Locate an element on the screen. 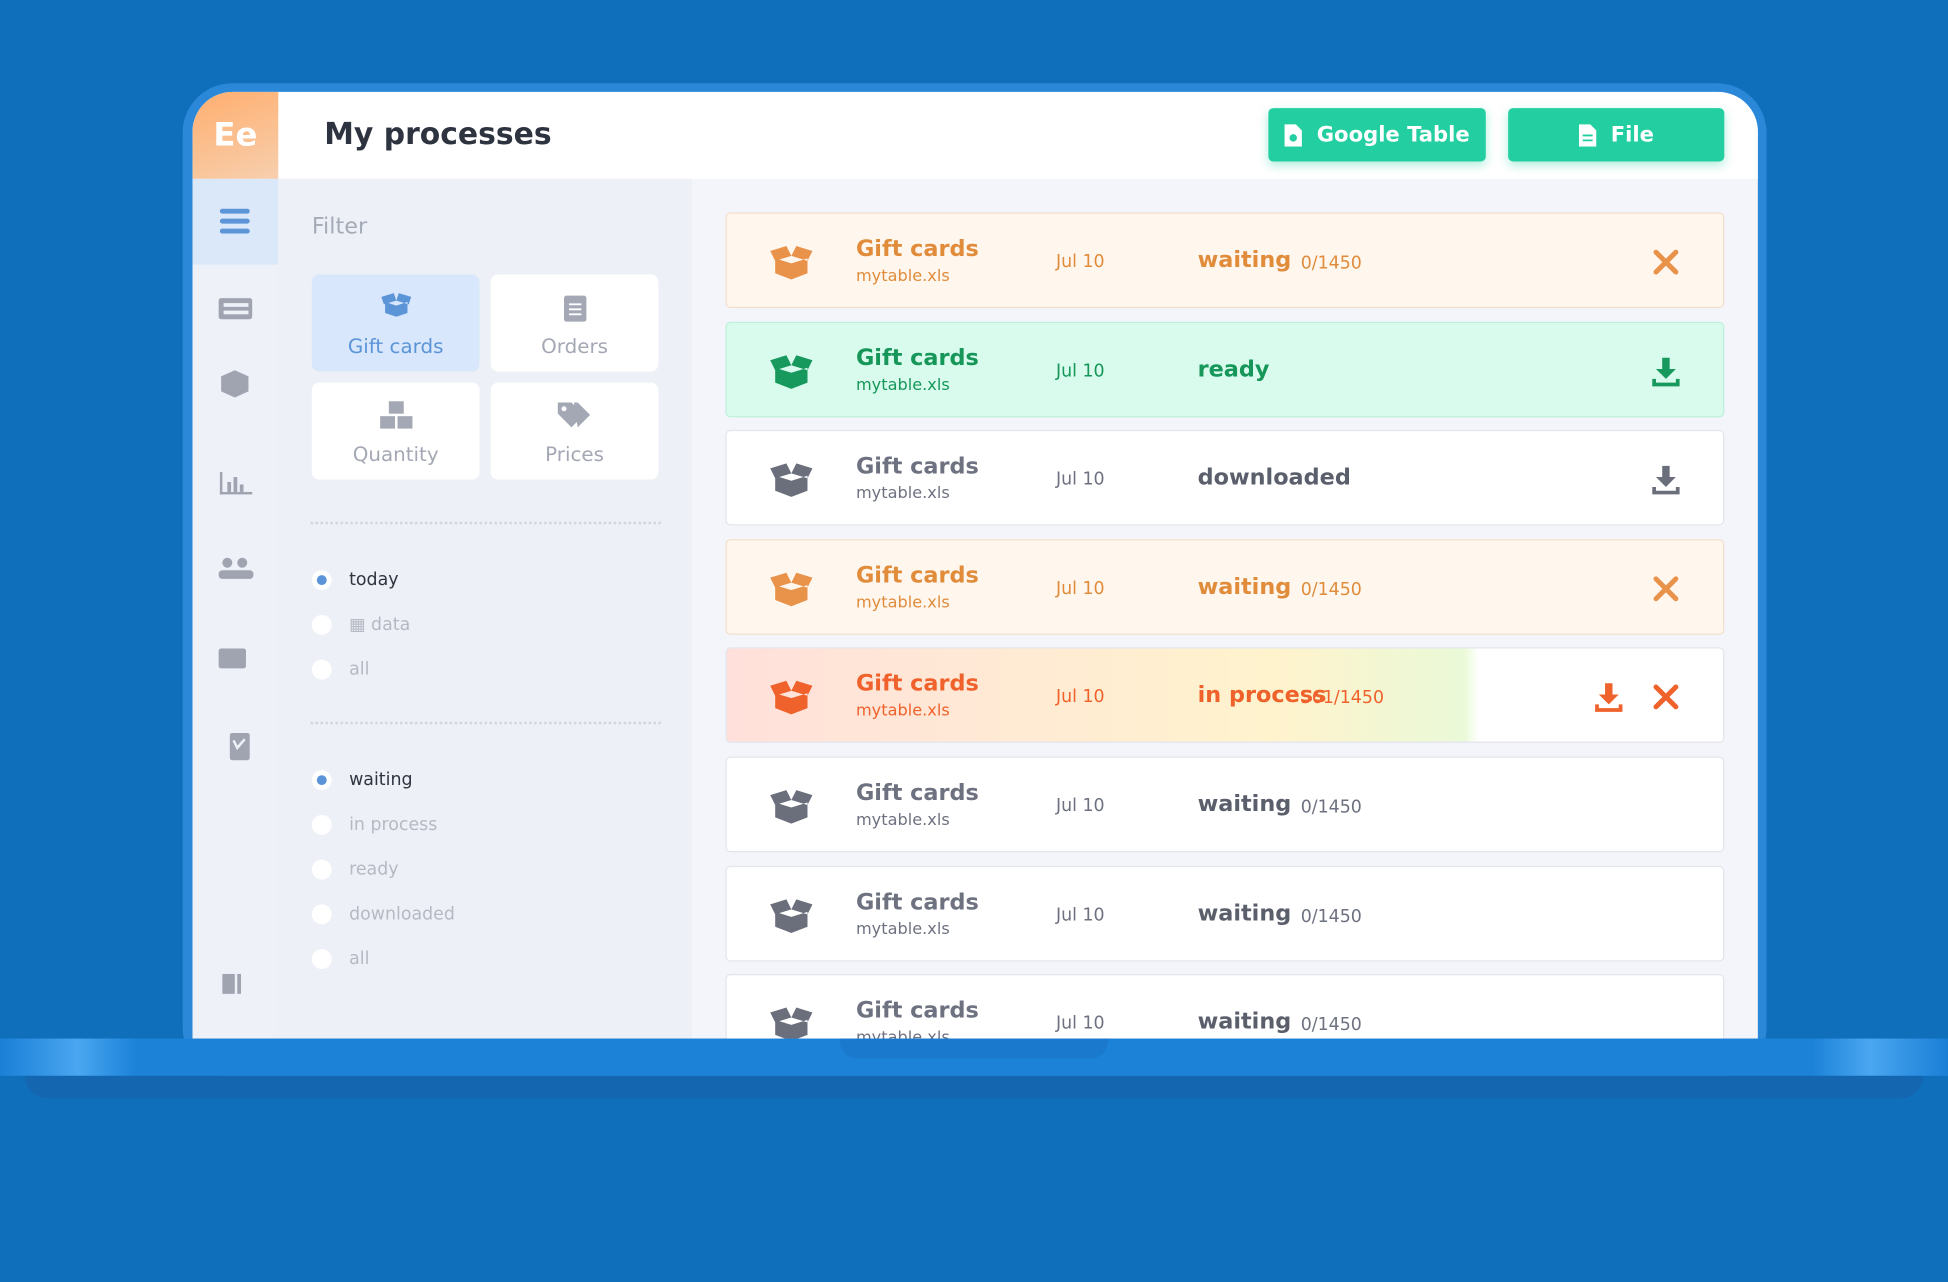 The width and height of the screenshot is (1948, 1282). progress: 561/1450 is located at coordinates (1342, 698).